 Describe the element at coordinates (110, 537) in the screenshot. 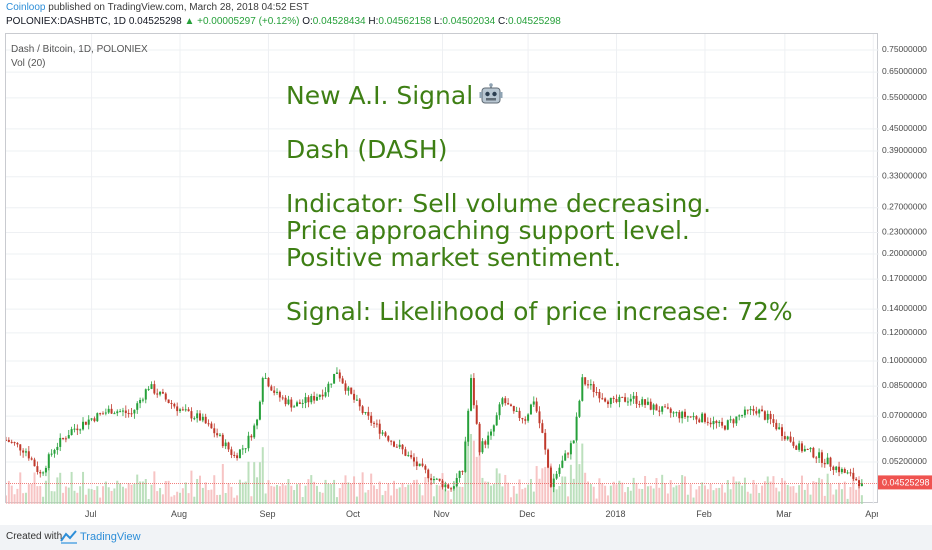

I see `tradingview-link: TradingView` at that location.